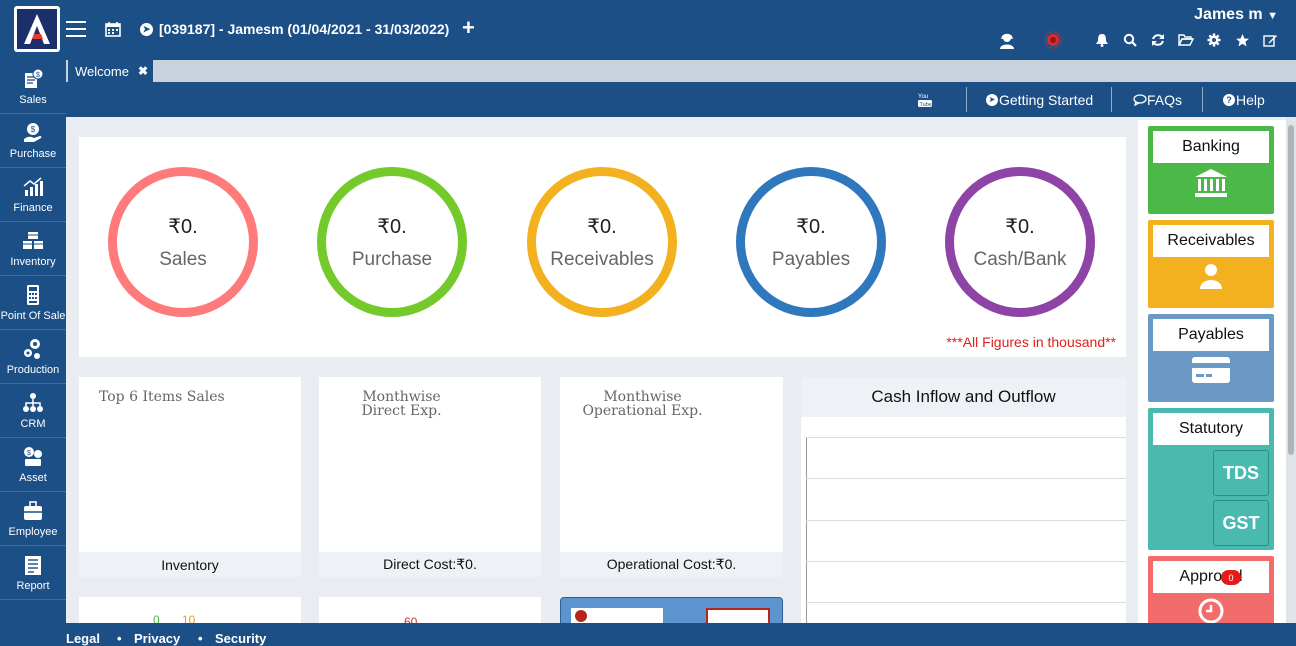 The width and height of the screenshot is (1296, 646). What do you see at coordinates (1211, 429) in the screenshot?
I see `quick-link-label: Statutory` at bounding box center [1211, 429].